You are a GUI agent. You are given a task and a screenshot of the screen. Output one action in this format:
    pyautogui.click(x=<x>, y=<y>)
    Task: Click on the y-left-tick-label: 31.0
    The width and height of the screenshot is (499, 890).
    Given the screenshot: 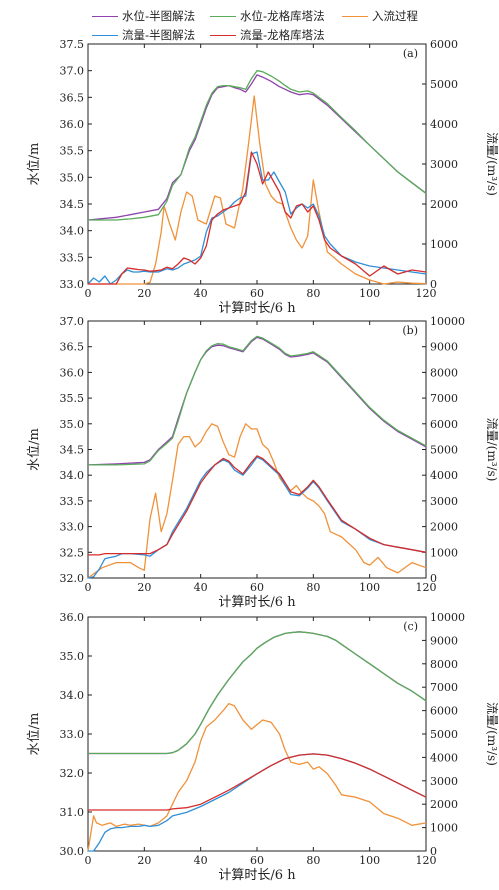 What is the action you would take?
    pyautogui.click(x=72, y=812)
    